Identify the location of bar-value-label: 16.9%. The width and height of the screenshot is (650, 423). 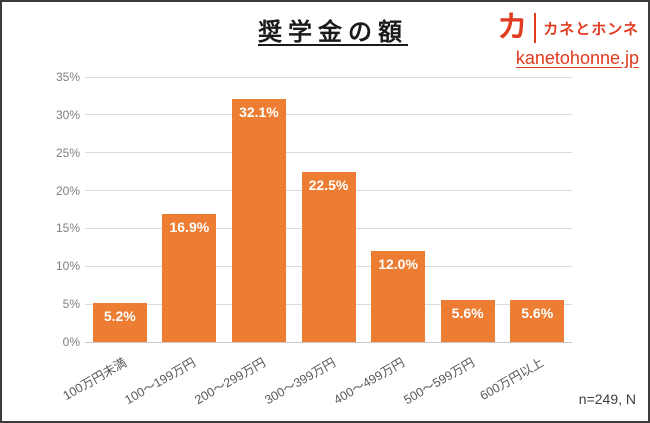
(189, 227).